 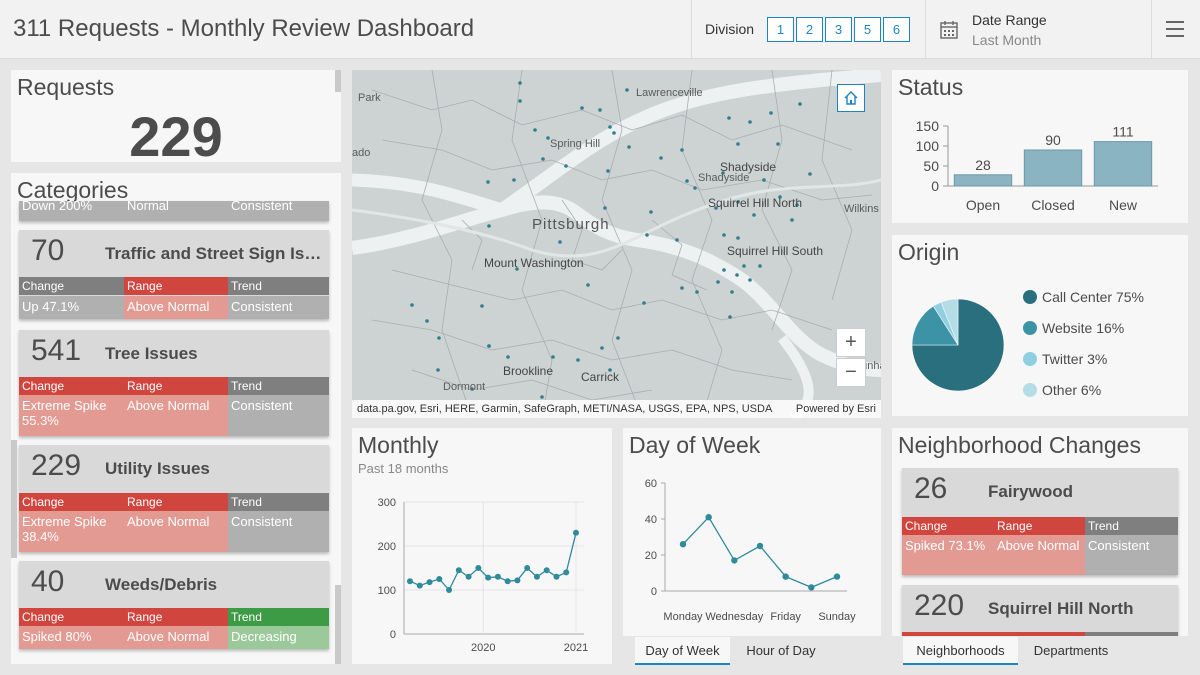 I want to click on map-label-shadyside-2: Shadyside, so click(x=724, y=178).